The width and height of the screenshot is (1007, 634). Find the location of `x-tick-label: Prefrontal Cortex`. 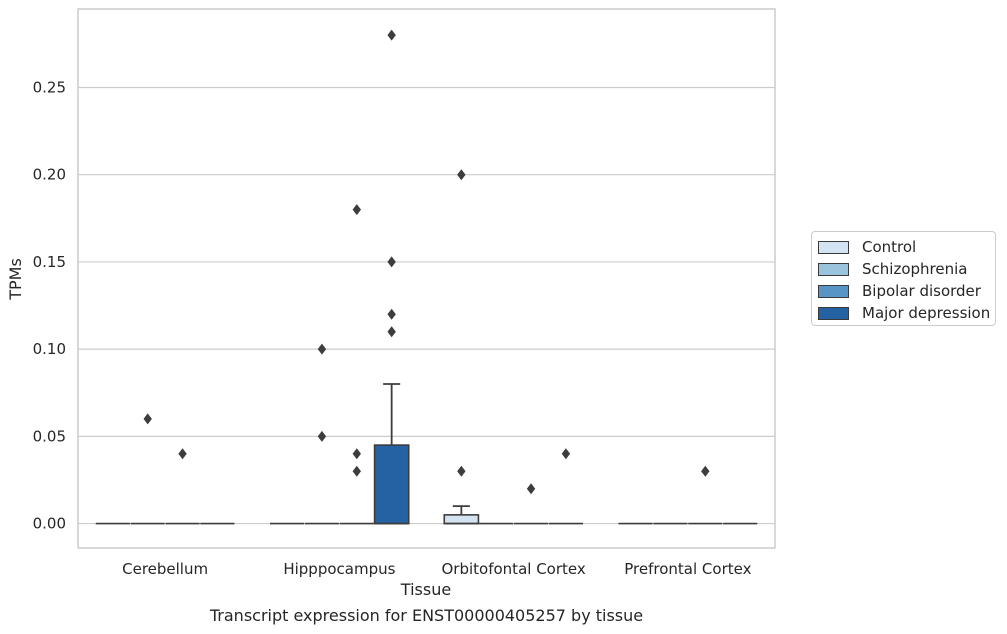

x-tick-label: Prefrontal Cortex is located at coordinates (687, 569).